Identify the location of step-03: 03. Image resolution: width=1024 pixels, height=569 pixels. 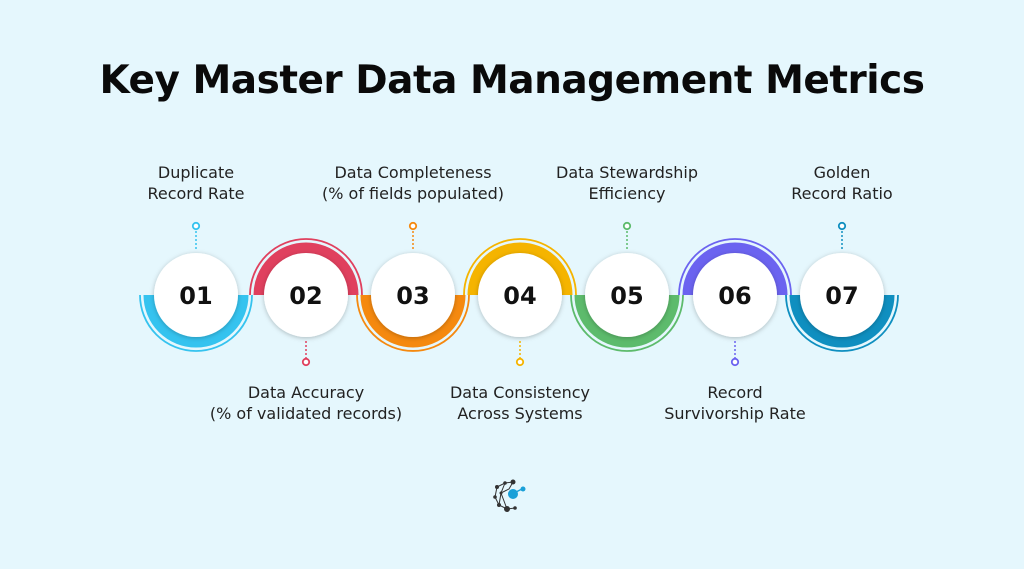
(413, 286).